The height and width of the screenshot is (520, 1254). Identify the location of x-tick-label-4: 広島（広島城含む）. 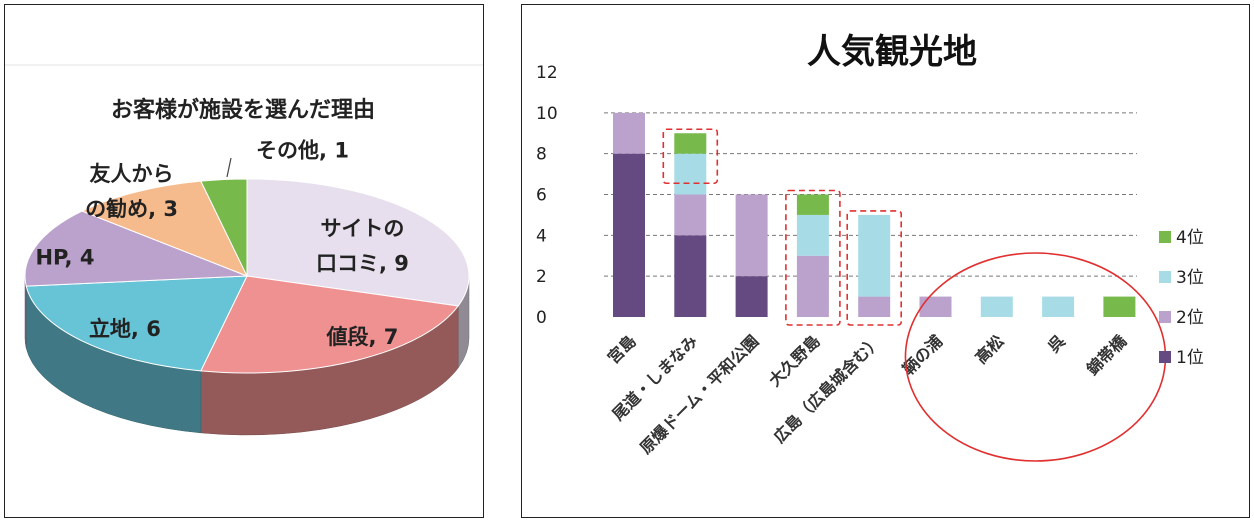
(827, 388).